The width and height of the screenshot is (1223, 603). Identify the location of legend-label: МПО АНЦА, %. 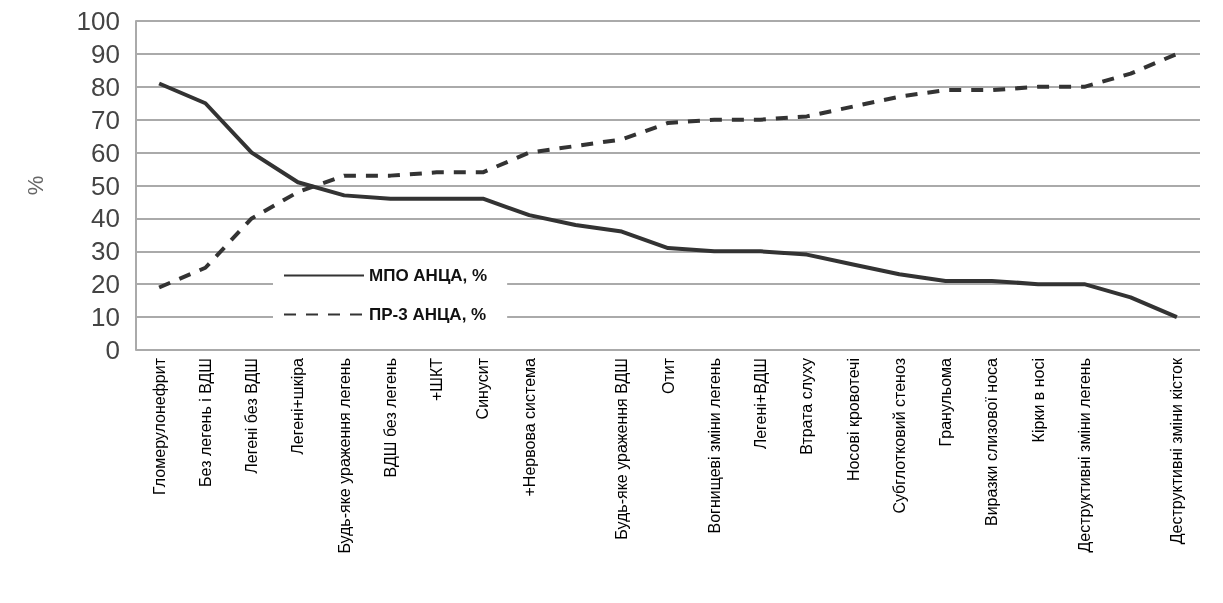
(428, 275).